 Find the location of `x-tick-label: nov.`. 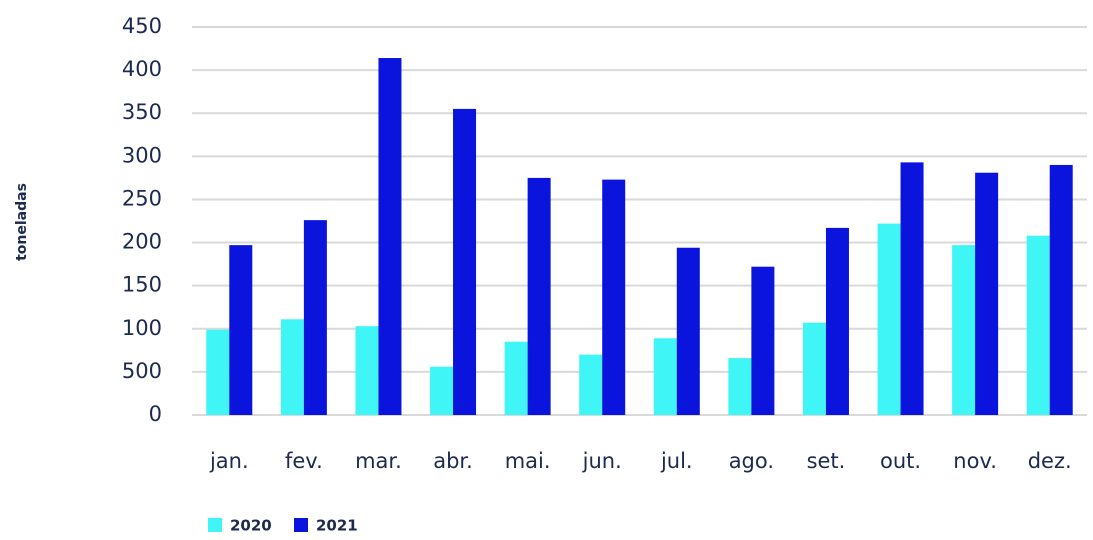

x-tick-label: nov. is located at coordinates (975, 461).